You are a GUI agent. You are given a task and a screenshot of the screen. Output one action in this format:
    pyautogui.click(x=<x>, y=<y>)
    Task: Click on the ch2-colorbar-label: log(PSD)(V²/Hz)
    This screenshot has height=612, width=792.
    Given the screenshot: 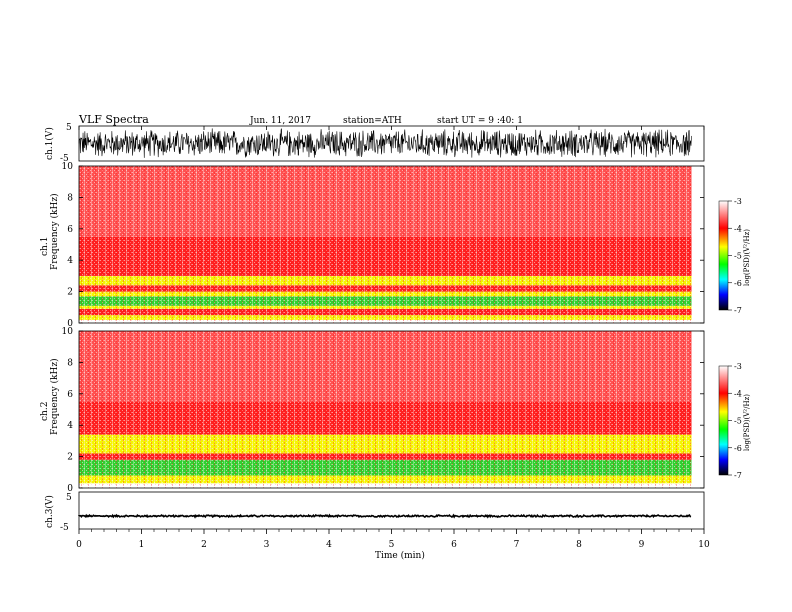 What is the action you would take?
    pyautogui.click(x=747, y=422)
    